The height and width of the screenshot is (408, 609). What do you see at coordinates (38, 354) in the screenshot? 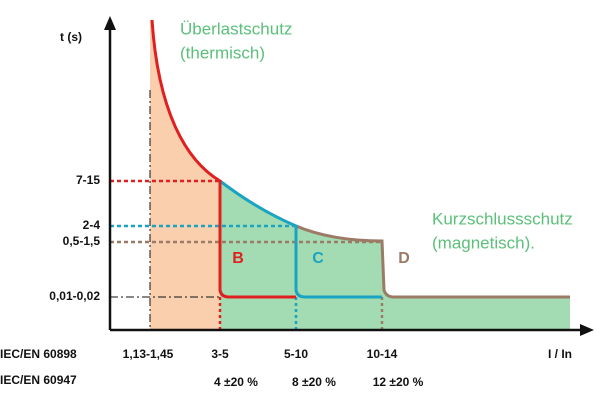
I see `standard: IEC/EN 60898` at bounding box center [38, 354].